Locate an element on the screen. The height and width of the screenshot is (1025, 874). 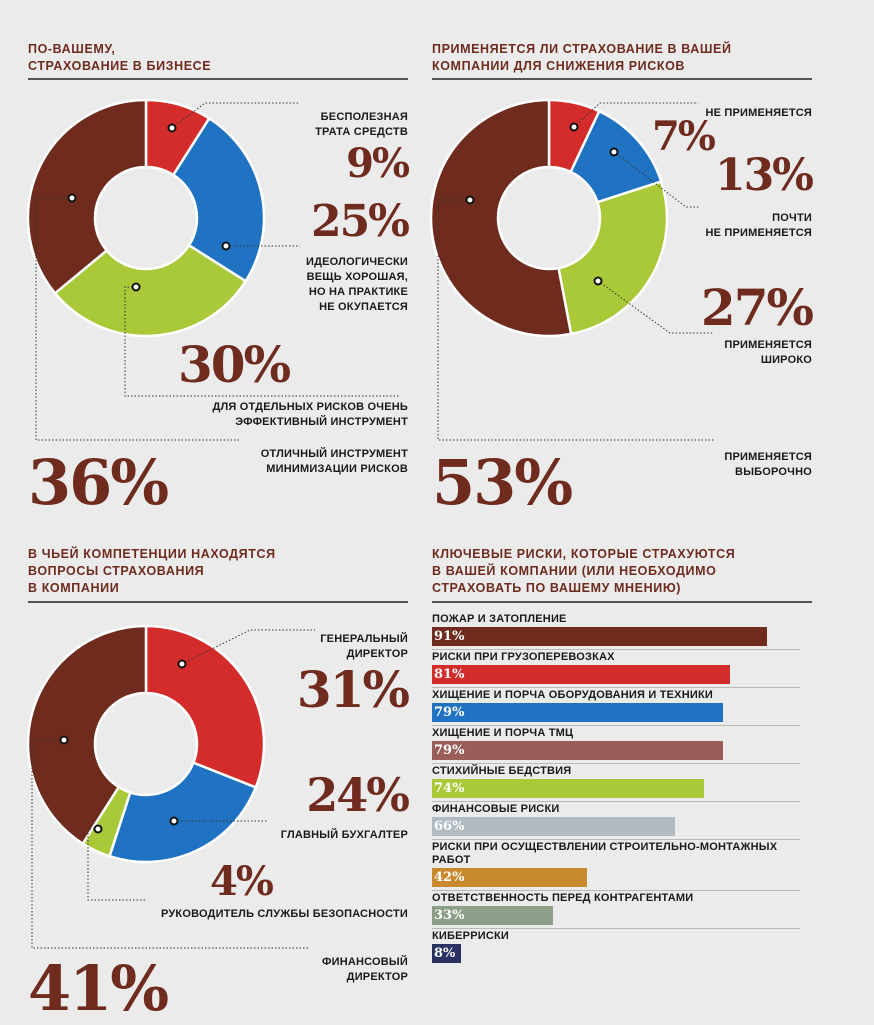
bar-label: Ответственность перед контрагентами is located at coordinates (563, 898).